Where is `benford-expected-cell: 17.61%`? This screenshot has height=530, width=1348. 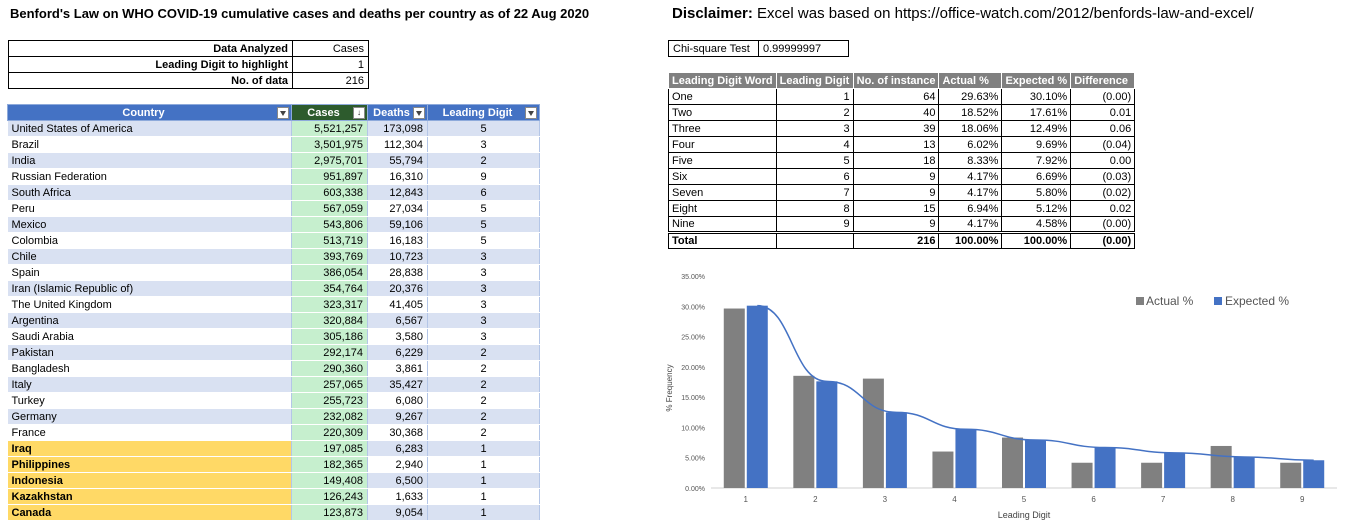 benford-expected-cell: 17.61% is located at coordinates (1036, 112).